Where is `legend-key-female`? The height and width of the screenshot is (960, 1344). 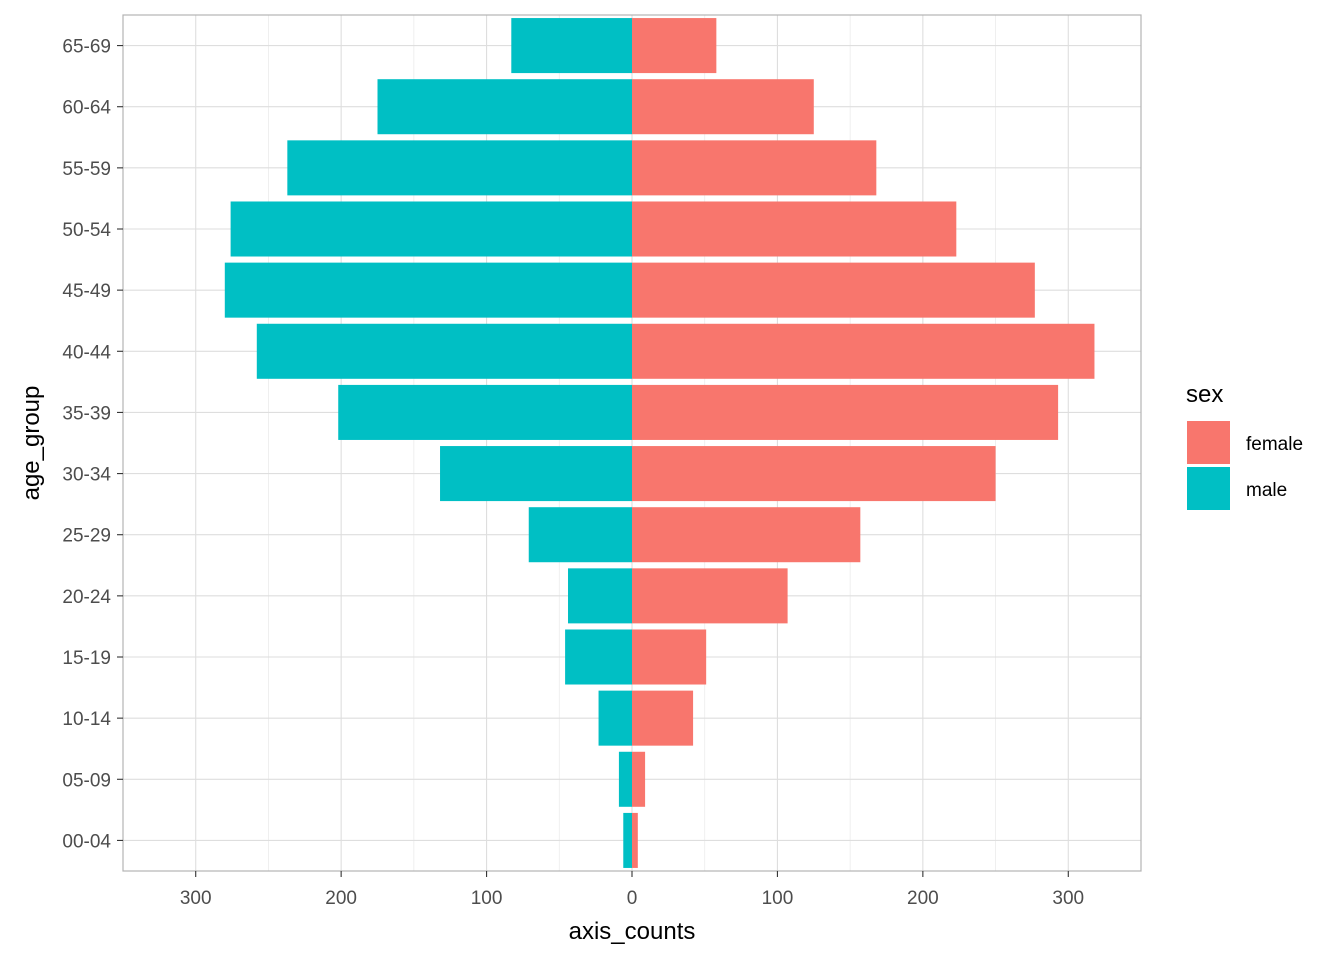
legend-key-female is located at coordinates (1208, 442).